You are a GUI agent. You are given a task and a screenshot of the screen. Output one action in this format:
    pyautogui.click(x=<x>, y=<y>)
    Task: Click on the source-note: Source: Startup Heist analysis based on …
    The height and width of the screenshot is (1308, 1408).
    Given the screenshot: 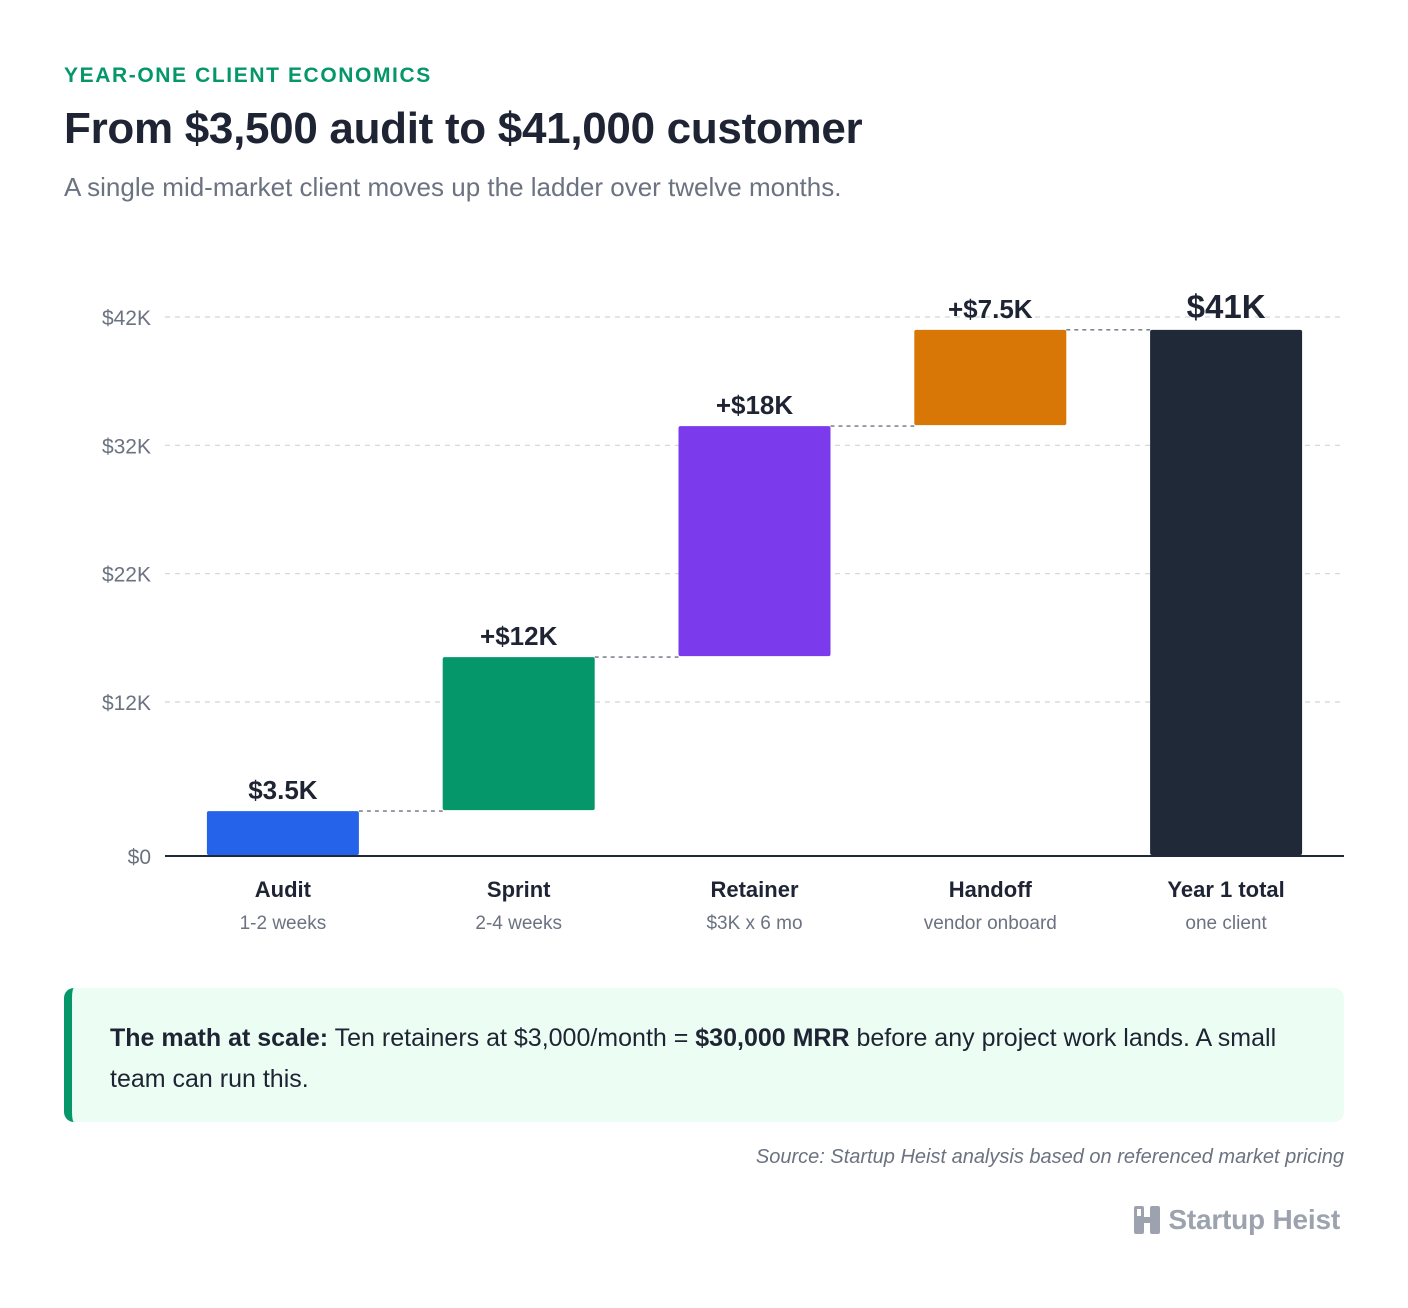 What is the action you would take?
    pyautogui.click(x=1049, y=1157)
    